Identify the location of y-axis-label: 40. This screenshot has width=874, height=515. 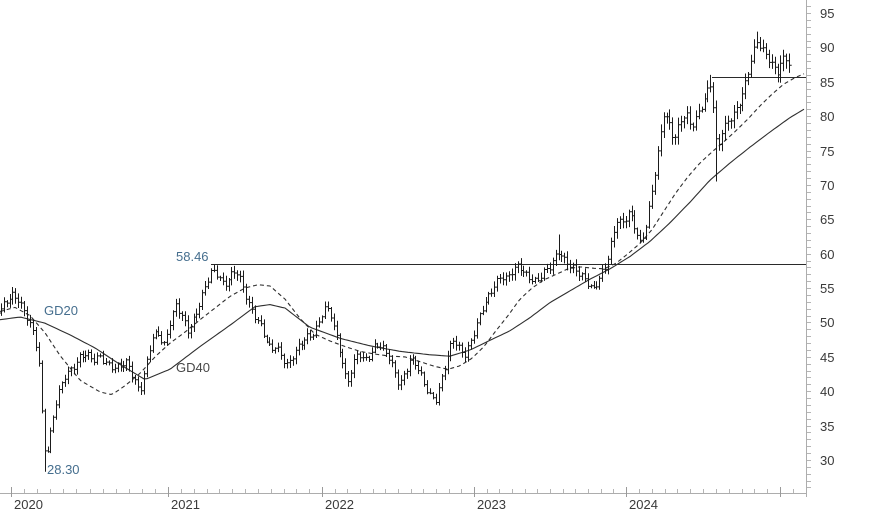
(827, 391).